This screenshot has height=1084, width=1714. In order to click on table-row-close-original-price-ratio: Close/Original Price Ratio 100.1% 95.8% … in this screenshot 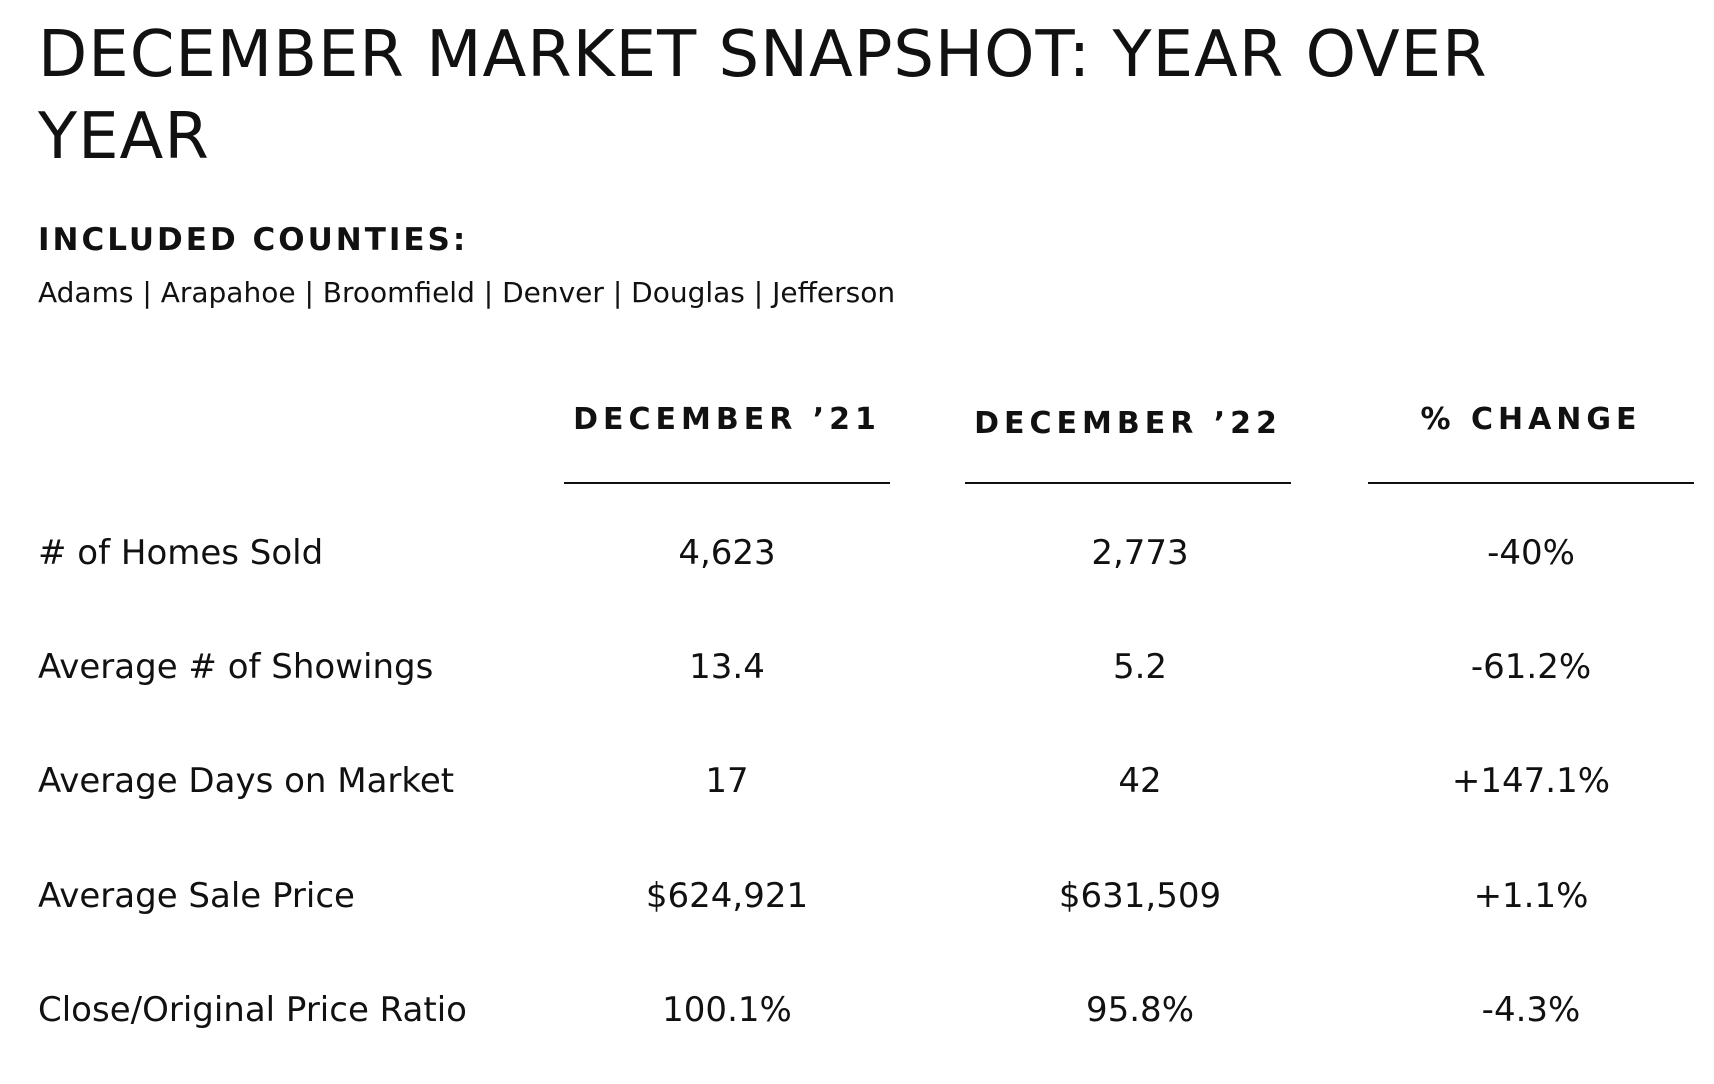, I will do `click(857, 1010)`.